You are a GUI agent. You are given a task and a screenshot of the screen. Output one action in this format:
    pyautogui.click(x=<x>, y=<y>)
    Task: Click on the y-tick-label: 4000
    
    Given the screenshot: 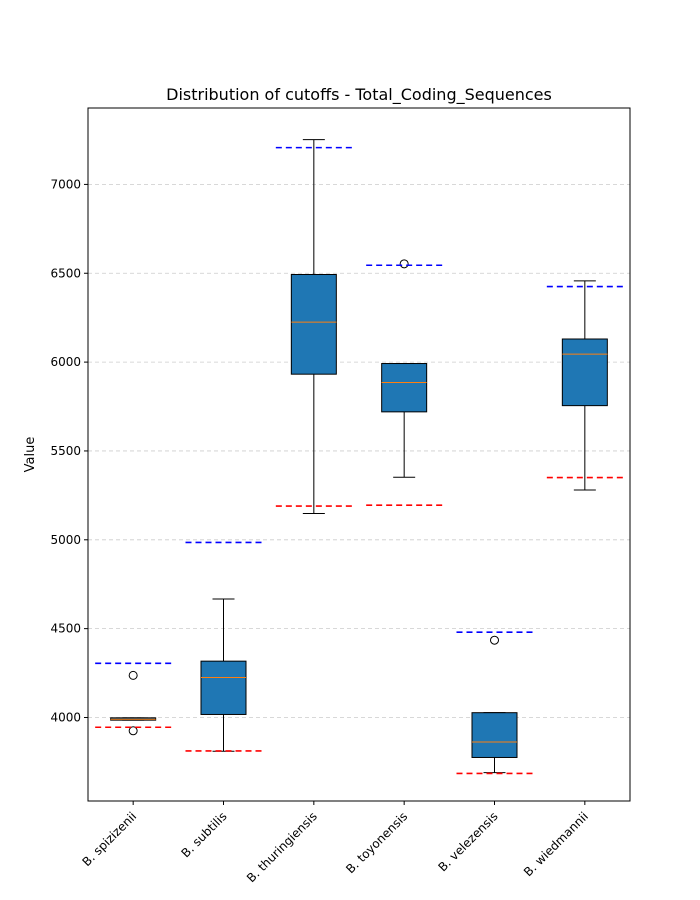 What is the action you would take?
    pyautogui.click(x=65, y=717)
    